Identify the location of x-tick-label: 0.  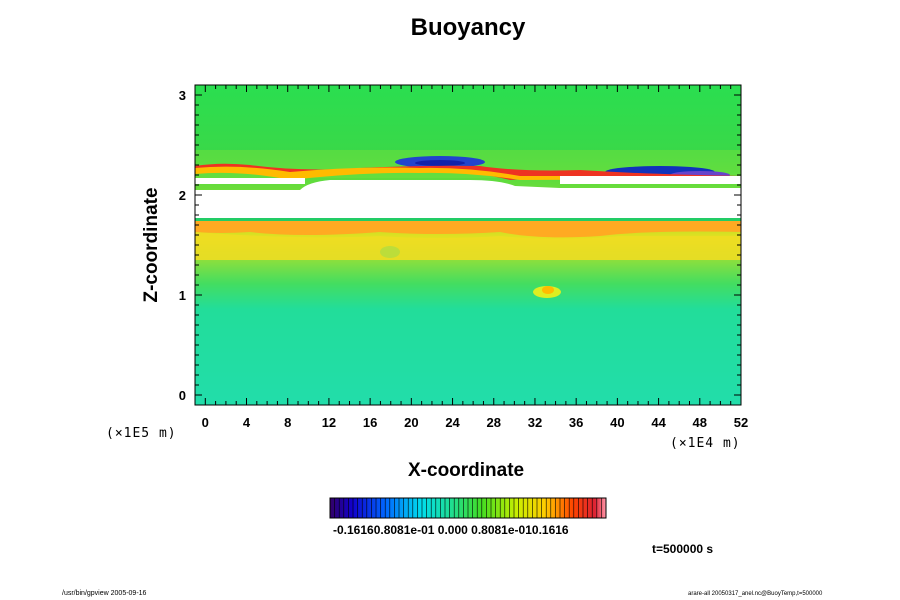
(205, 422).